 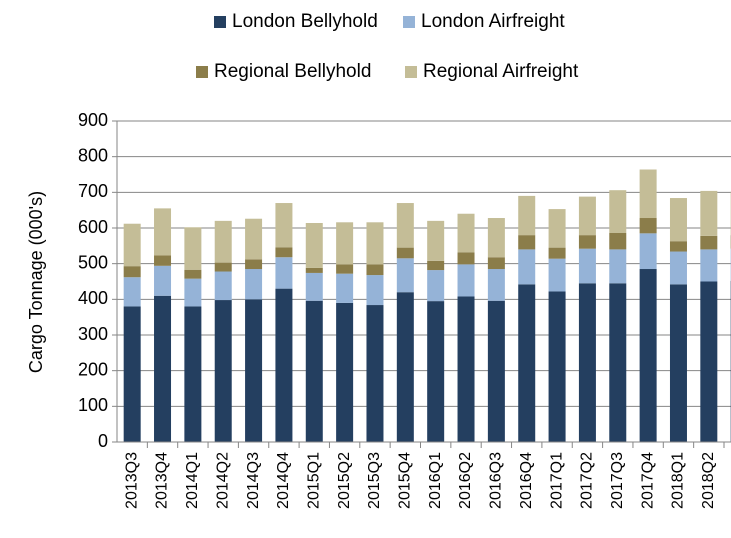 What do you see at coordinates (93, 369) in the screenshot?
I see `y-tick-label: 200` at bounding box center [93, 369].